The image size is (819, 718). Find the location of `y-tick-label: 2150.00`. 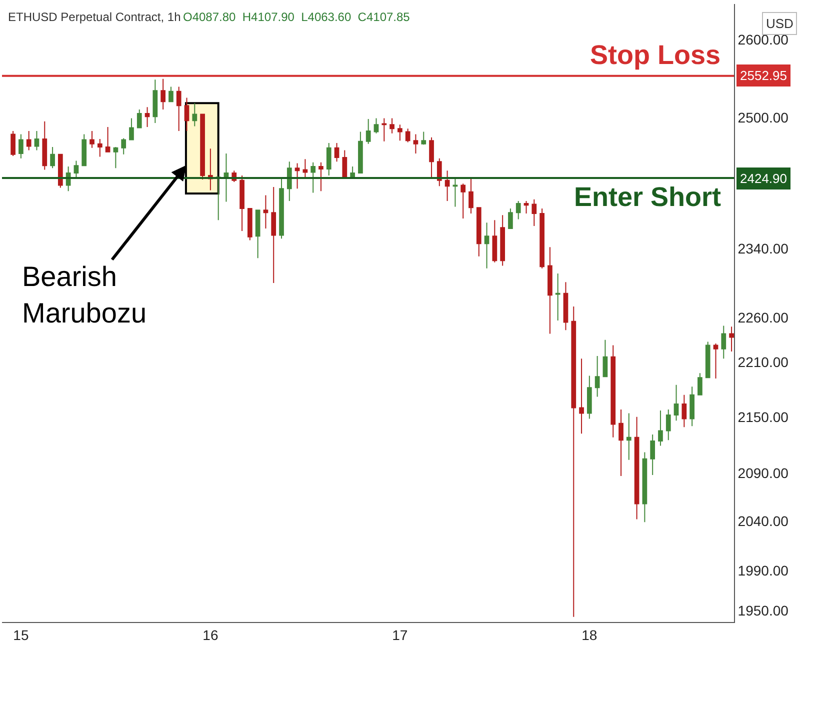

y-tick-label: 2150.00 is located at coordinates (763, 416).